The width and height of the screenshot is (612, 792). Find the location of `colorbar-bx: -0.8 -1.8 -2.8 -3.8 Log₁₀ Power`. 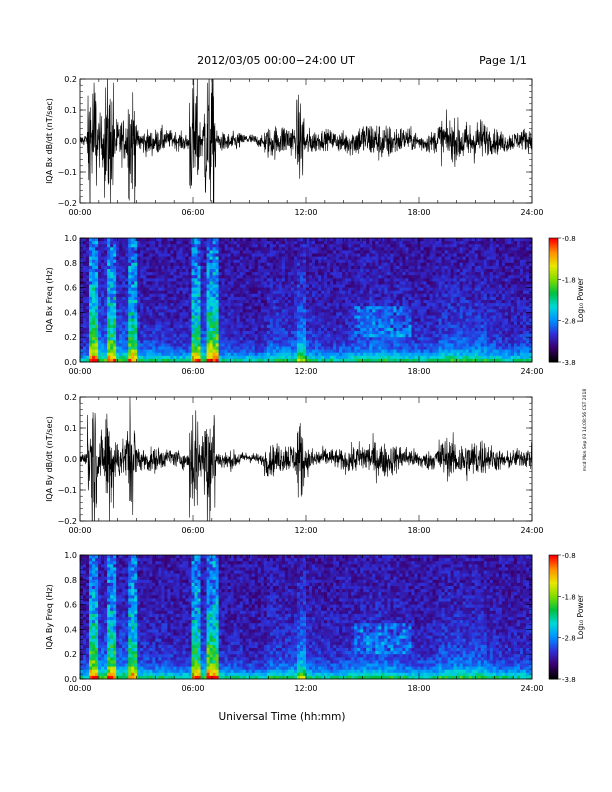

colorbar-bx: -0.8 -1.8 -2.8 -3.8 Log₁₀ Power is located at coordinates (566, 301).